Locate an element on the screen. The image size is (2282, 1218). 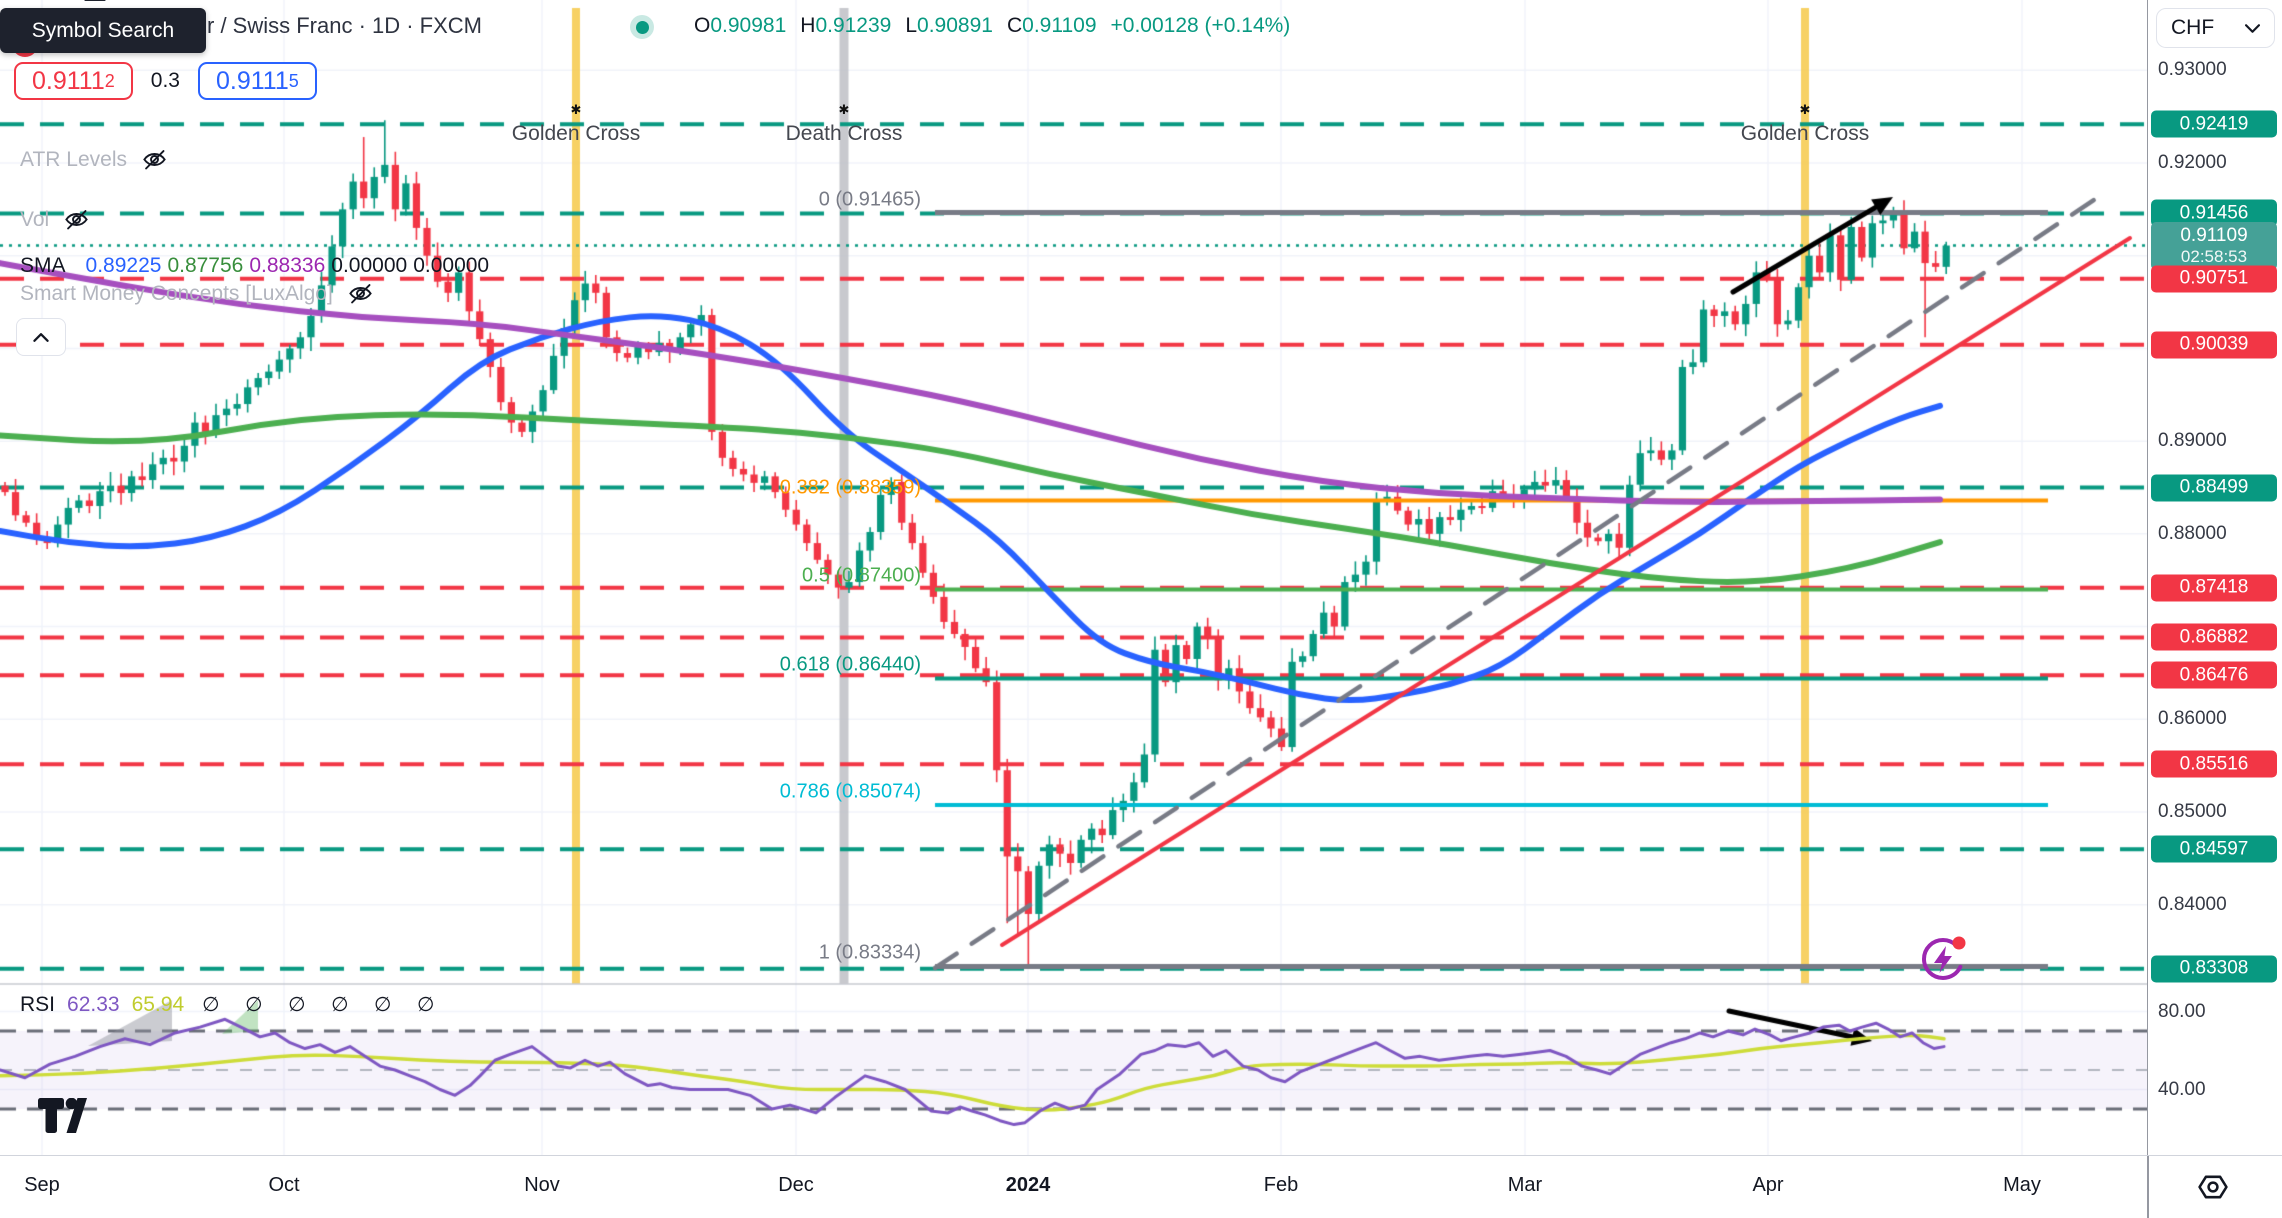
price-label: 0.88000 is located at coordinates (2192, 533).